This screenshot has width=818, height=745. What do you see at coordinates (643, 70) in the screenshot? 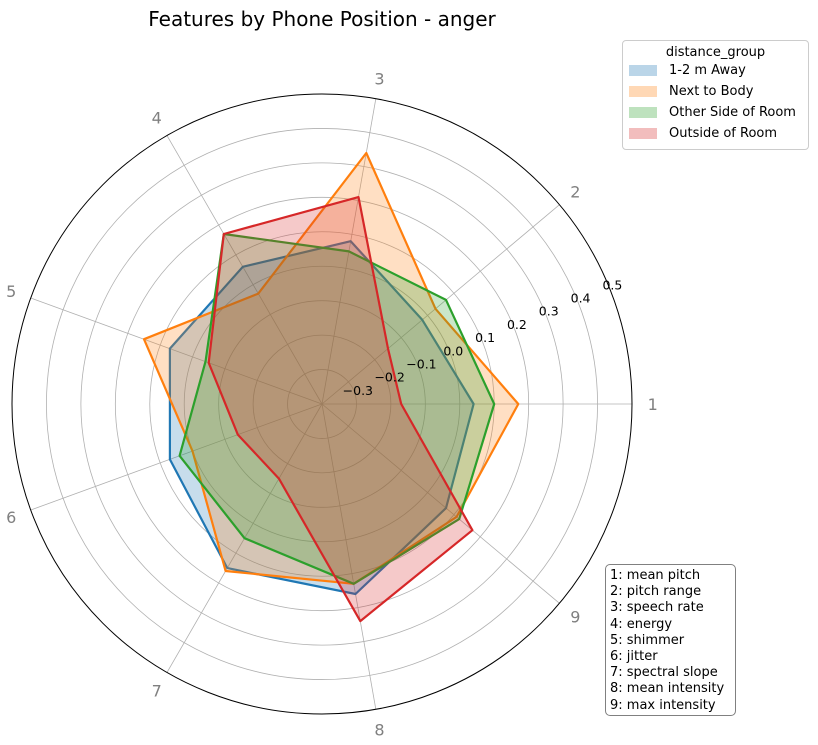
I see `legend-swatch-1-2m` at bounding box center [643, 70].